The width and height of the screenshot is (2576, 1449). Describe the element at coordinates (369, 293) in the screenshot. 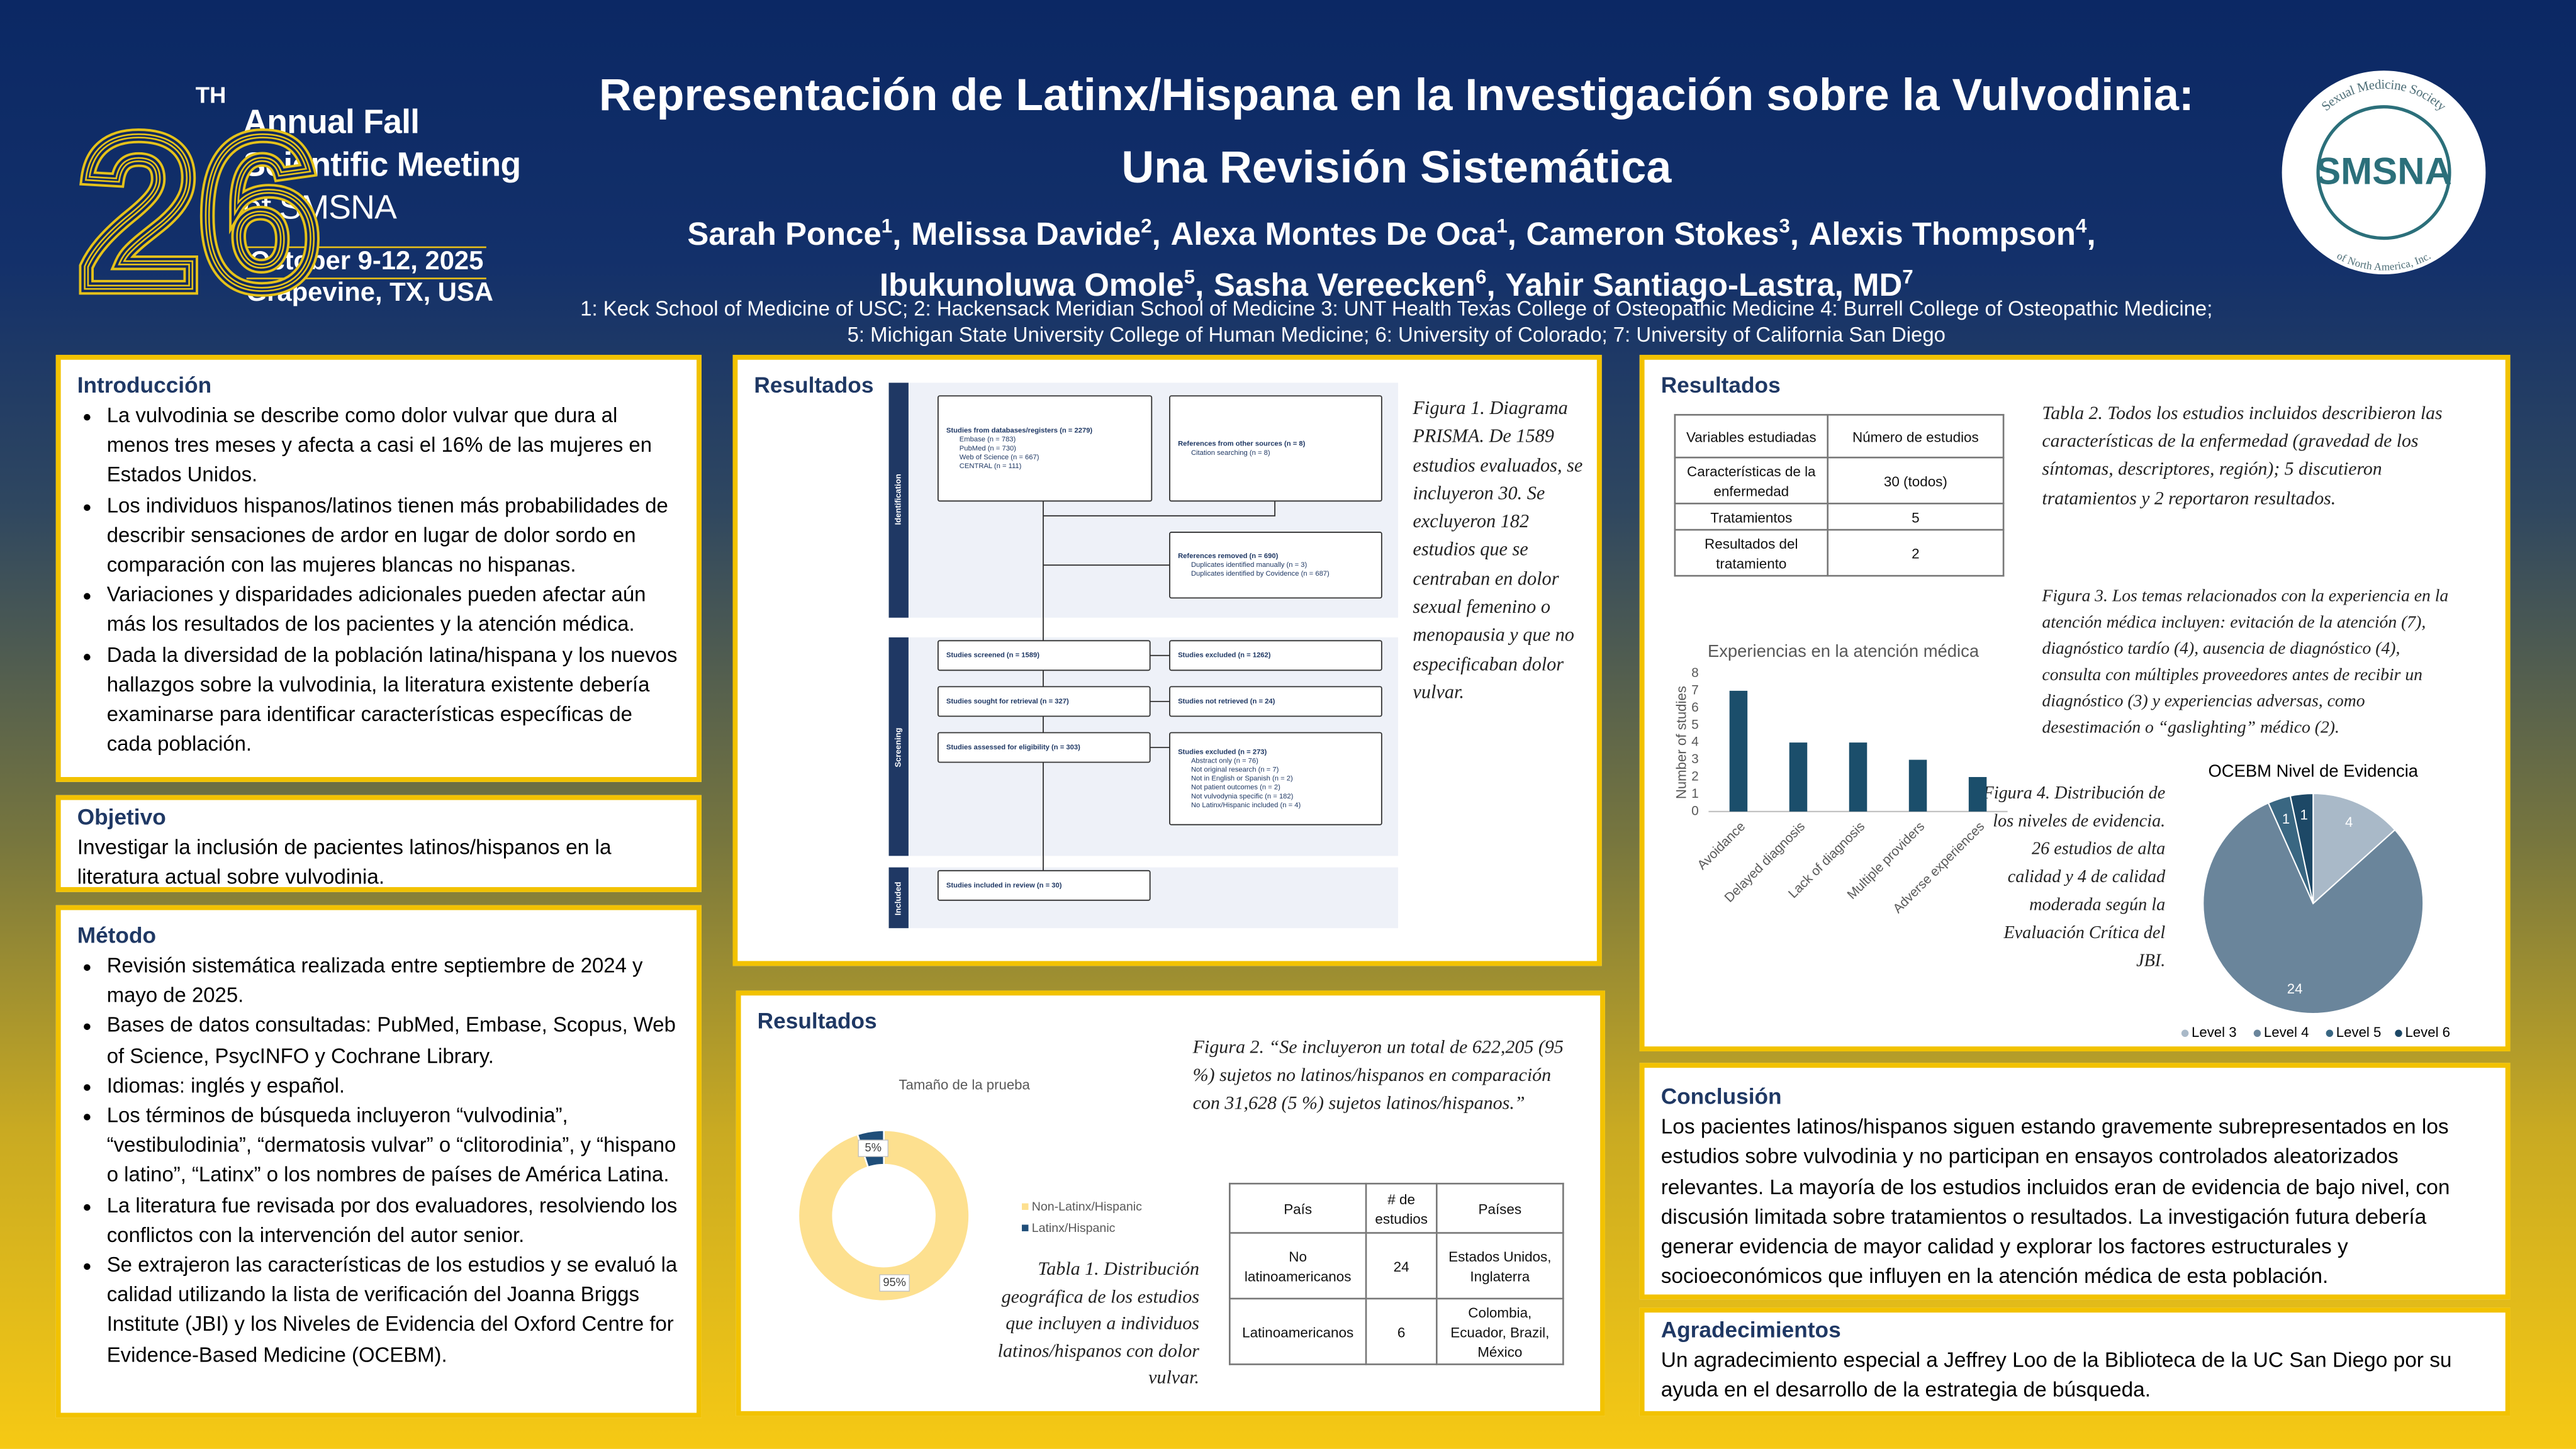

I see `meeting-location: Grapevine, TX, USA` at that location.